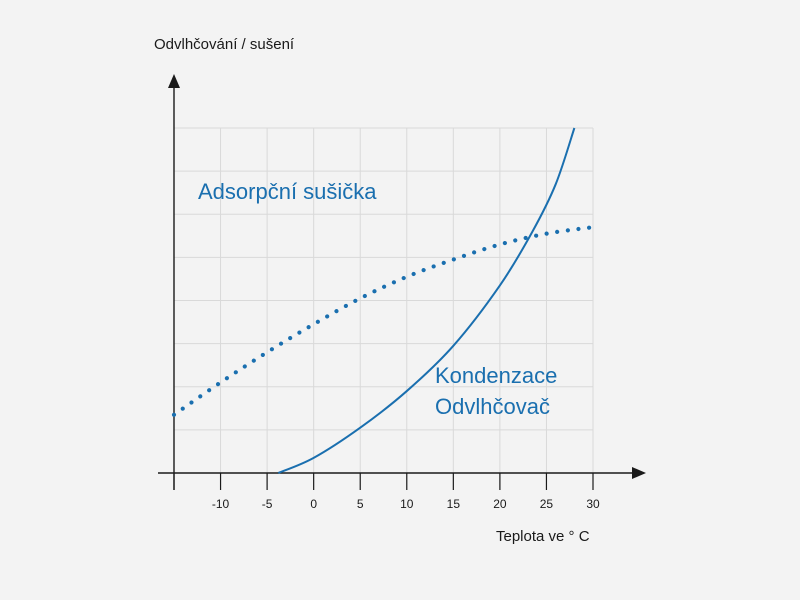  I want to click on x-tick-label: -10, so click(221, 504).